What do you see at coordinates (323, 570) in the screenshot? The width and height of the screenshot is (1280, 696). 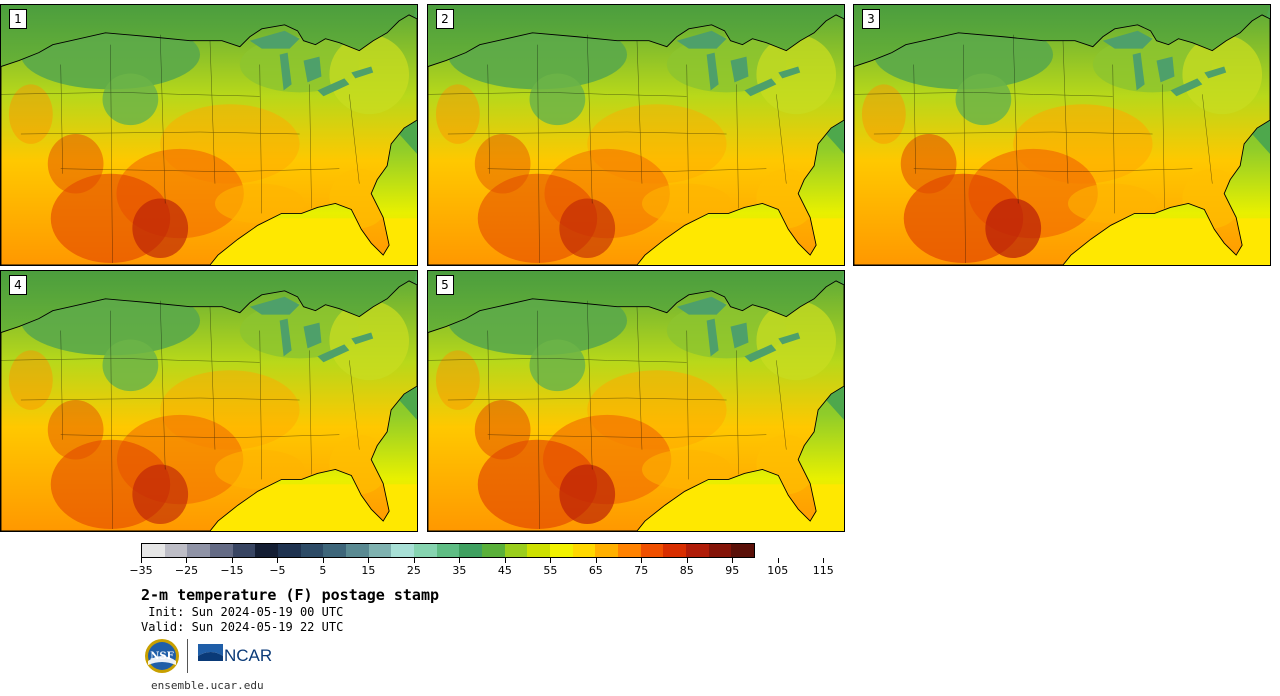 I see `colorbar-tick-label: 5` at bounding box center [323, 570].